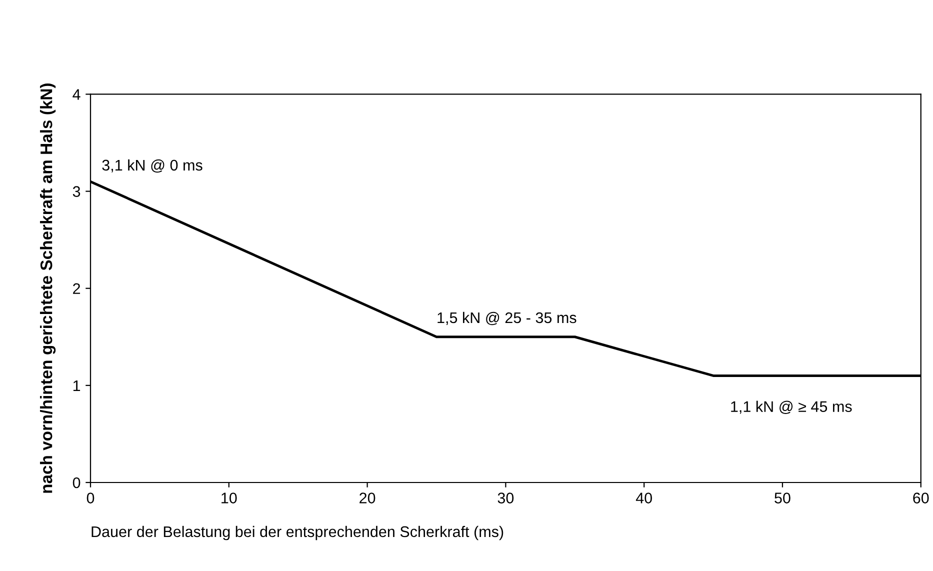  What do you see at coordinates (90, 498) in the screenshot?
I see `x-tick-label: 0` at bounding box center [90, 498].